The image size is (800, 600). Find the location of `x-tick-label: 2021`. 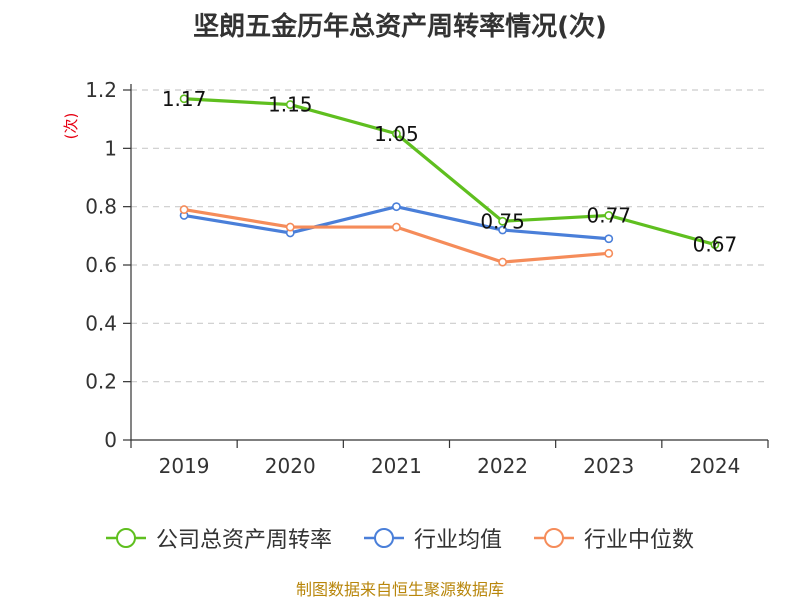

x-tick-label: 2021 is located at coordinates (396, 466).